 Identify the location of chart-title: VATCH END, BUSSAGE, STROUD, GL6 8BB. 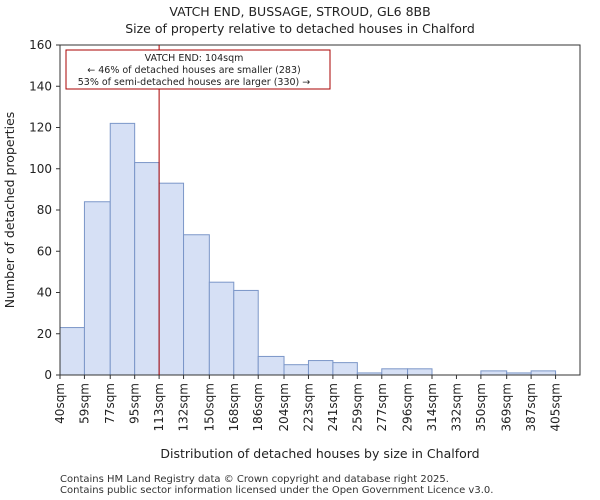
(300, 11).